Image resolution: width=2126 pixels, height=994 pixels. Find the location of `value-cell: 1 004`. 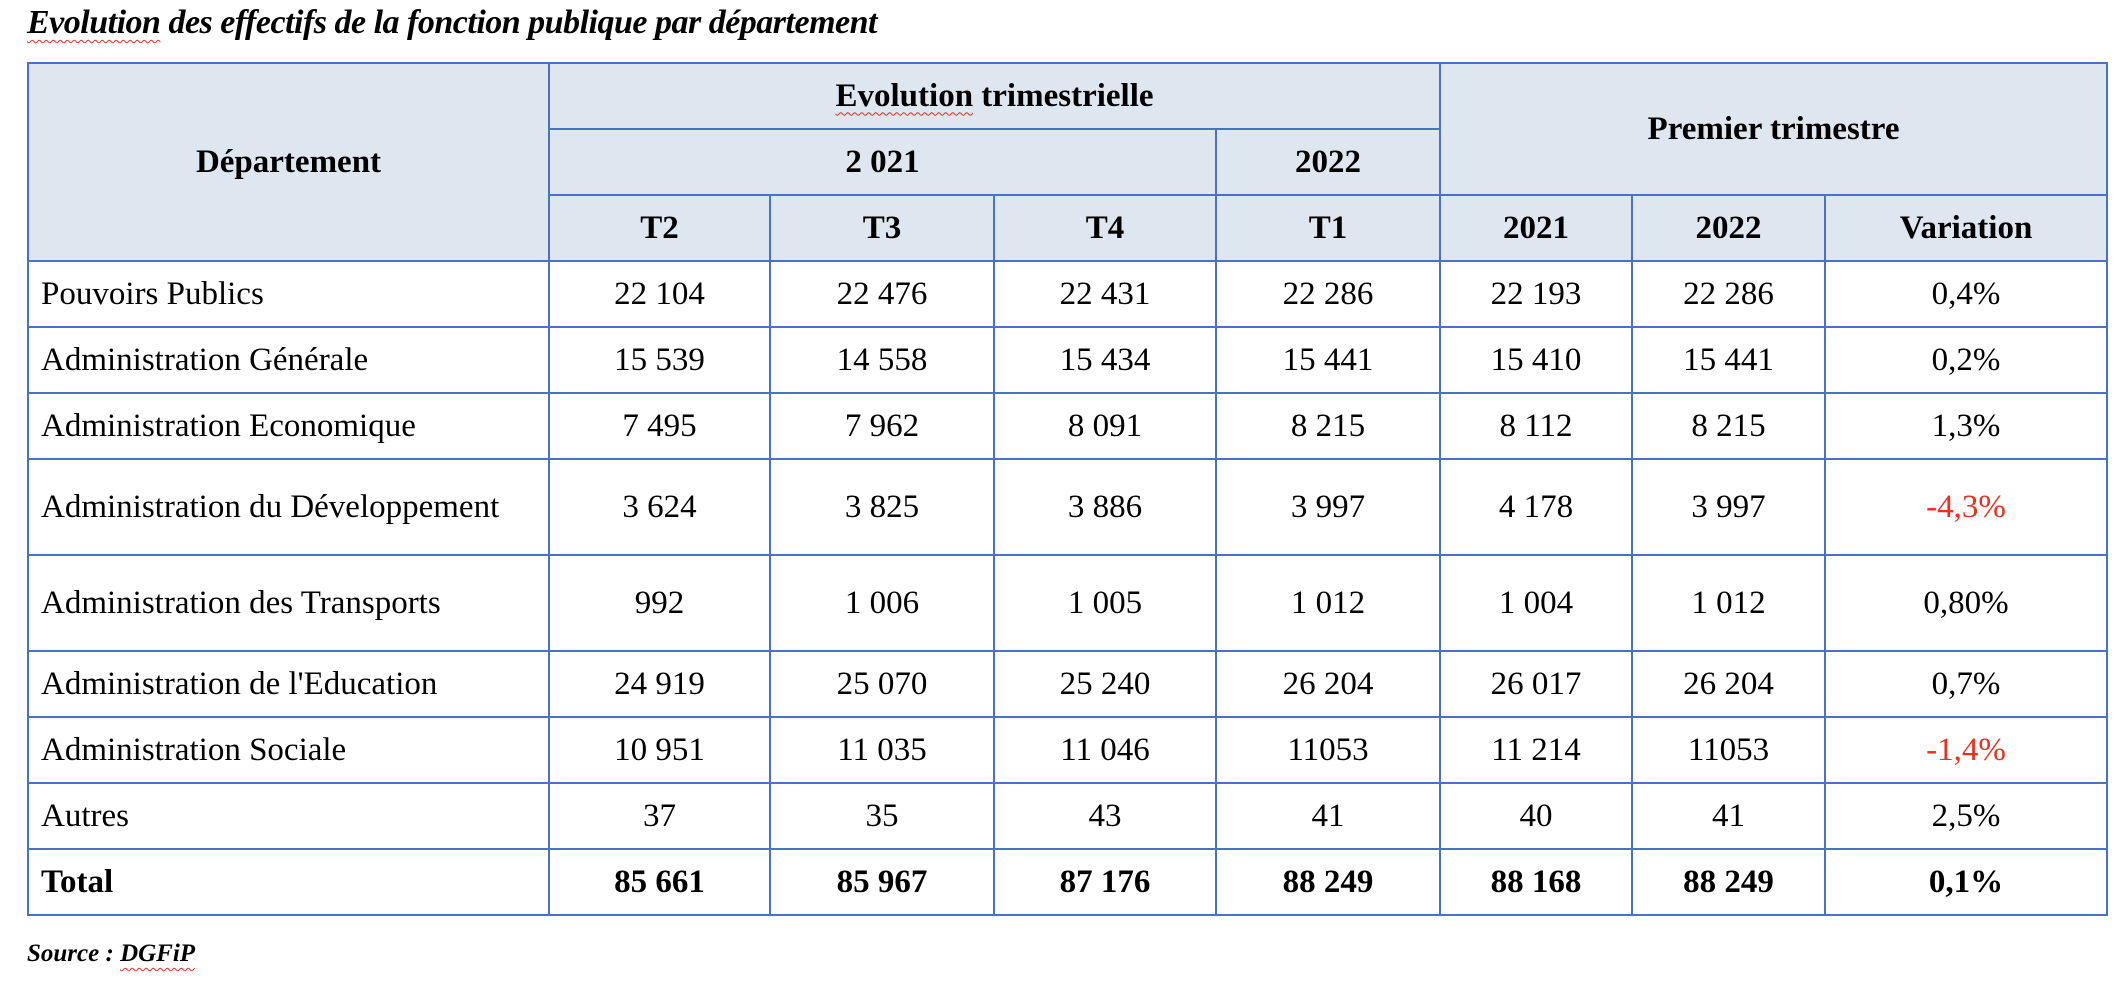

value-cell: 1 004 is located at coordinates (1536, 603).